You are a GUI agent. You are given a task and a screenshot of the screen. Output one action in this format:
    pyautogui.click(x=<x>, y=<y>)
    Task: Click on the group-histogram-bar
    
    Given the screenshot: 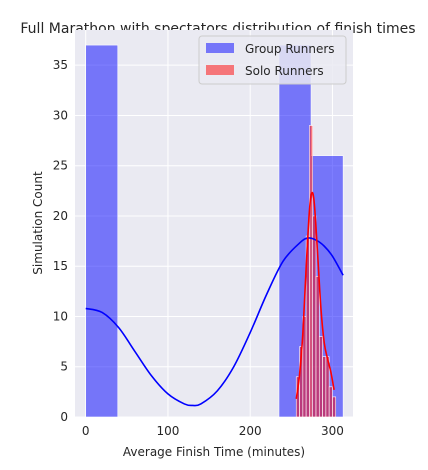 What is the action you would take?
    pyautogui.click(x=102, y=231)
    